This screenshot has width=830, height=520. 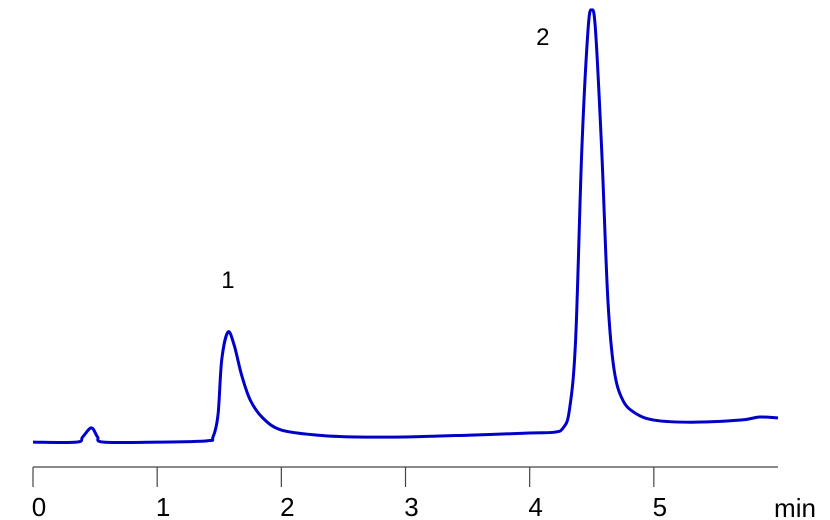 What do you see at coordinates (39, 506) in the screenshot?
I see `x-tick-label: 0` at bounding box center [39, 506].